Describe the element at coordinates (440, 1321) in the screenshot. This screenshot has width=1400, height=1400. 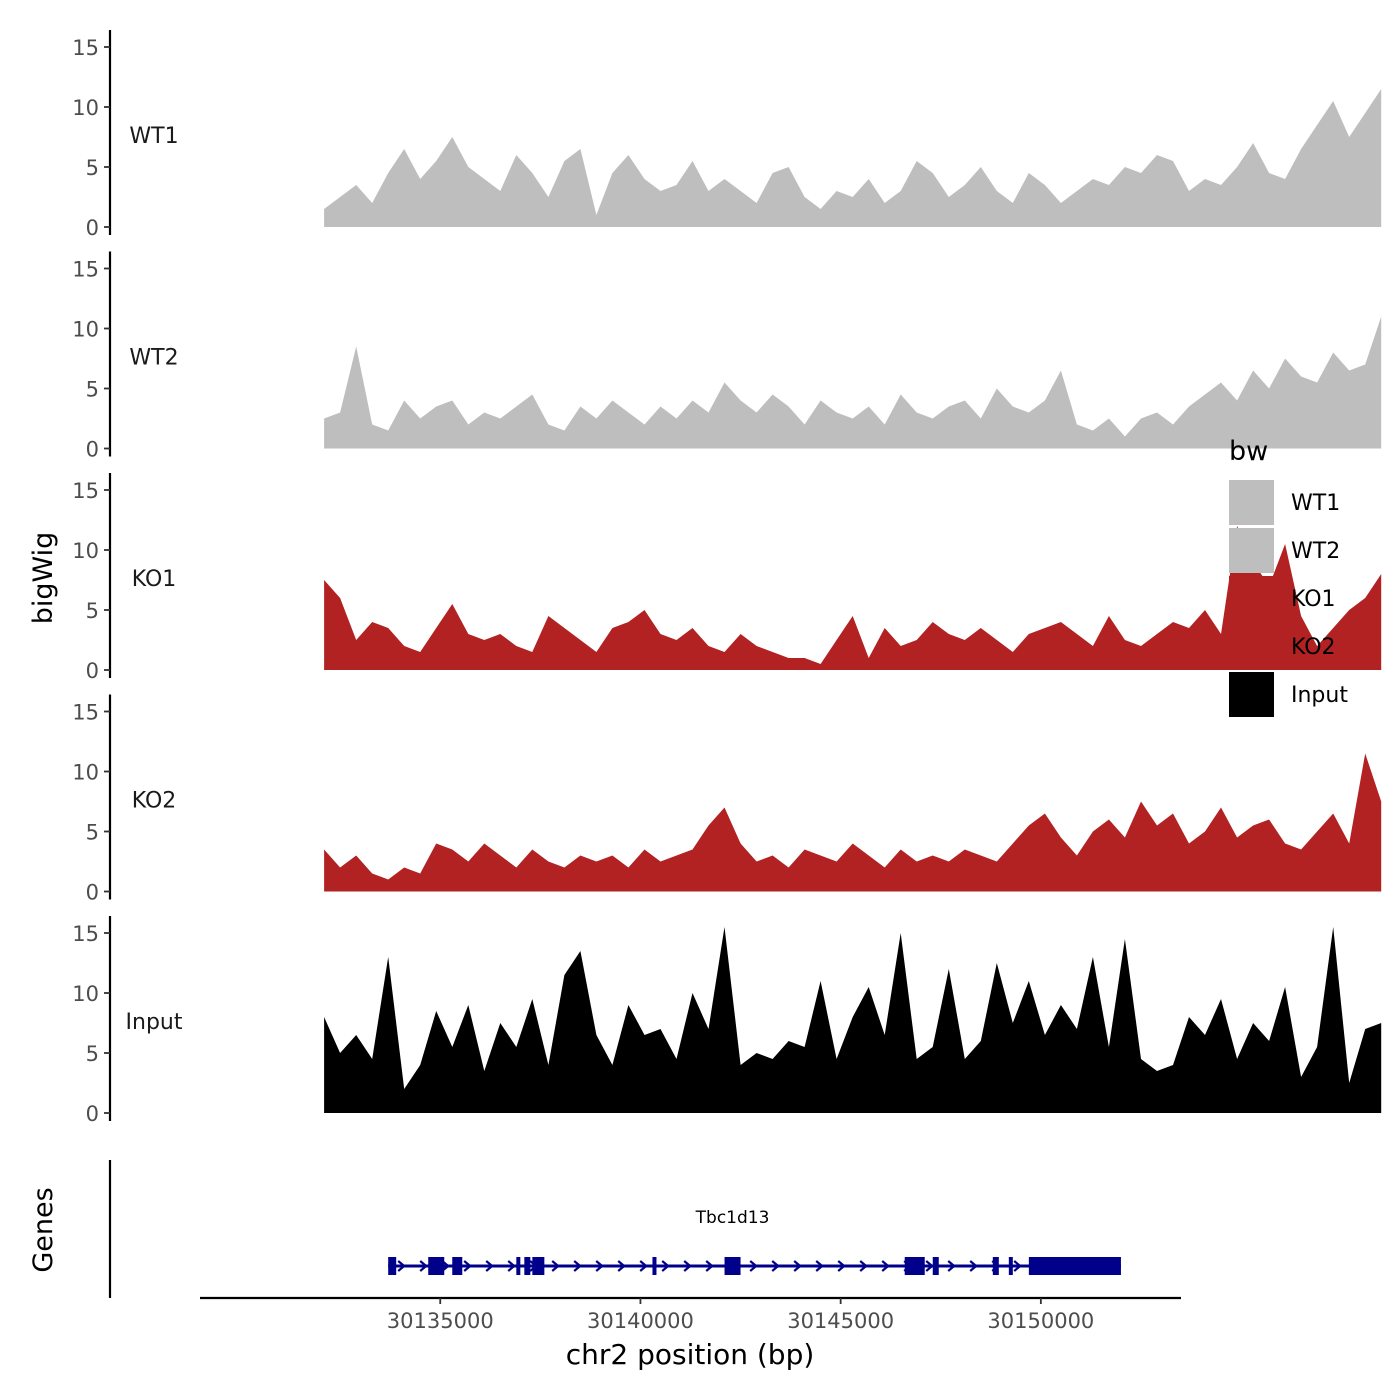
I see `x-tick-label: 30135000` at that location.